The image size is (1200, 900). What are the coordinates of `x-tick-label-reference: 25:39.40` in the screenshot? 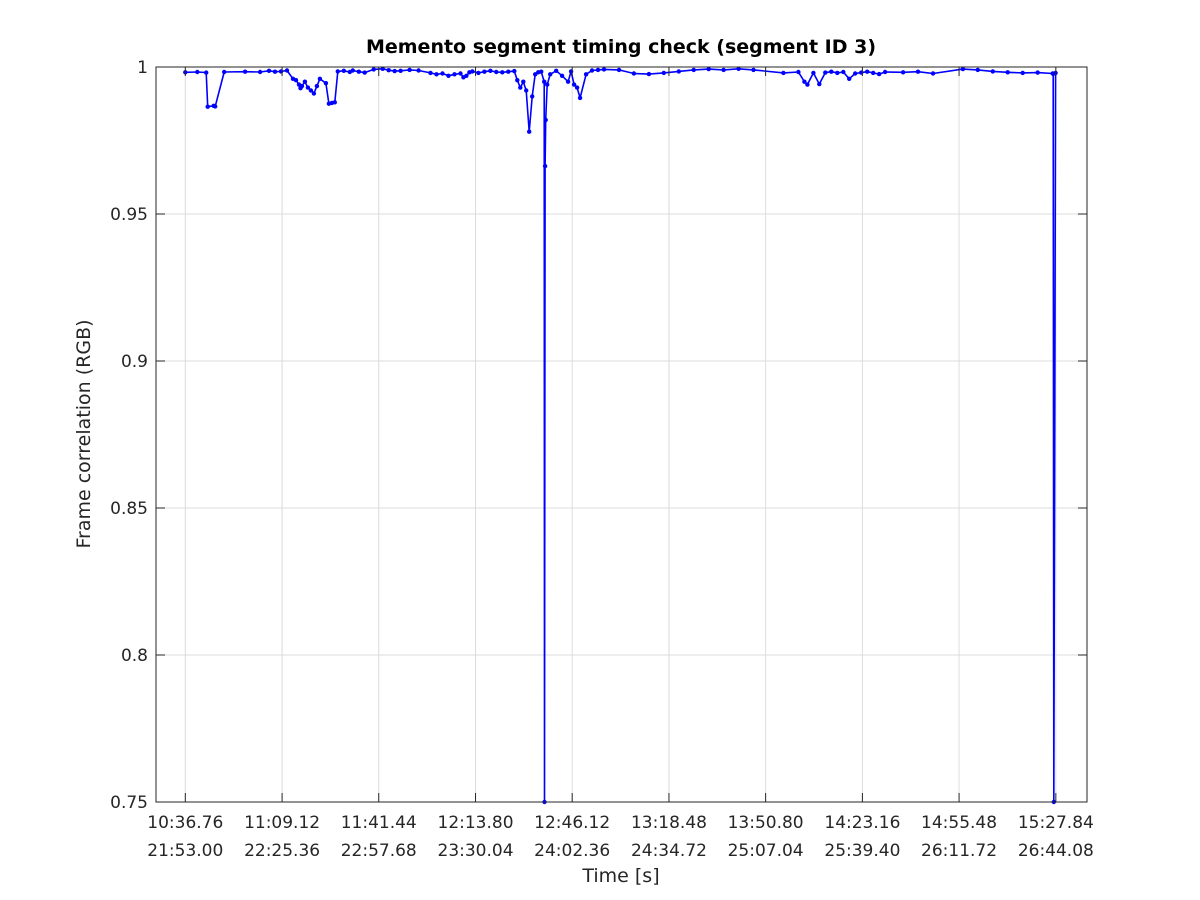 It's located at (862, 851).